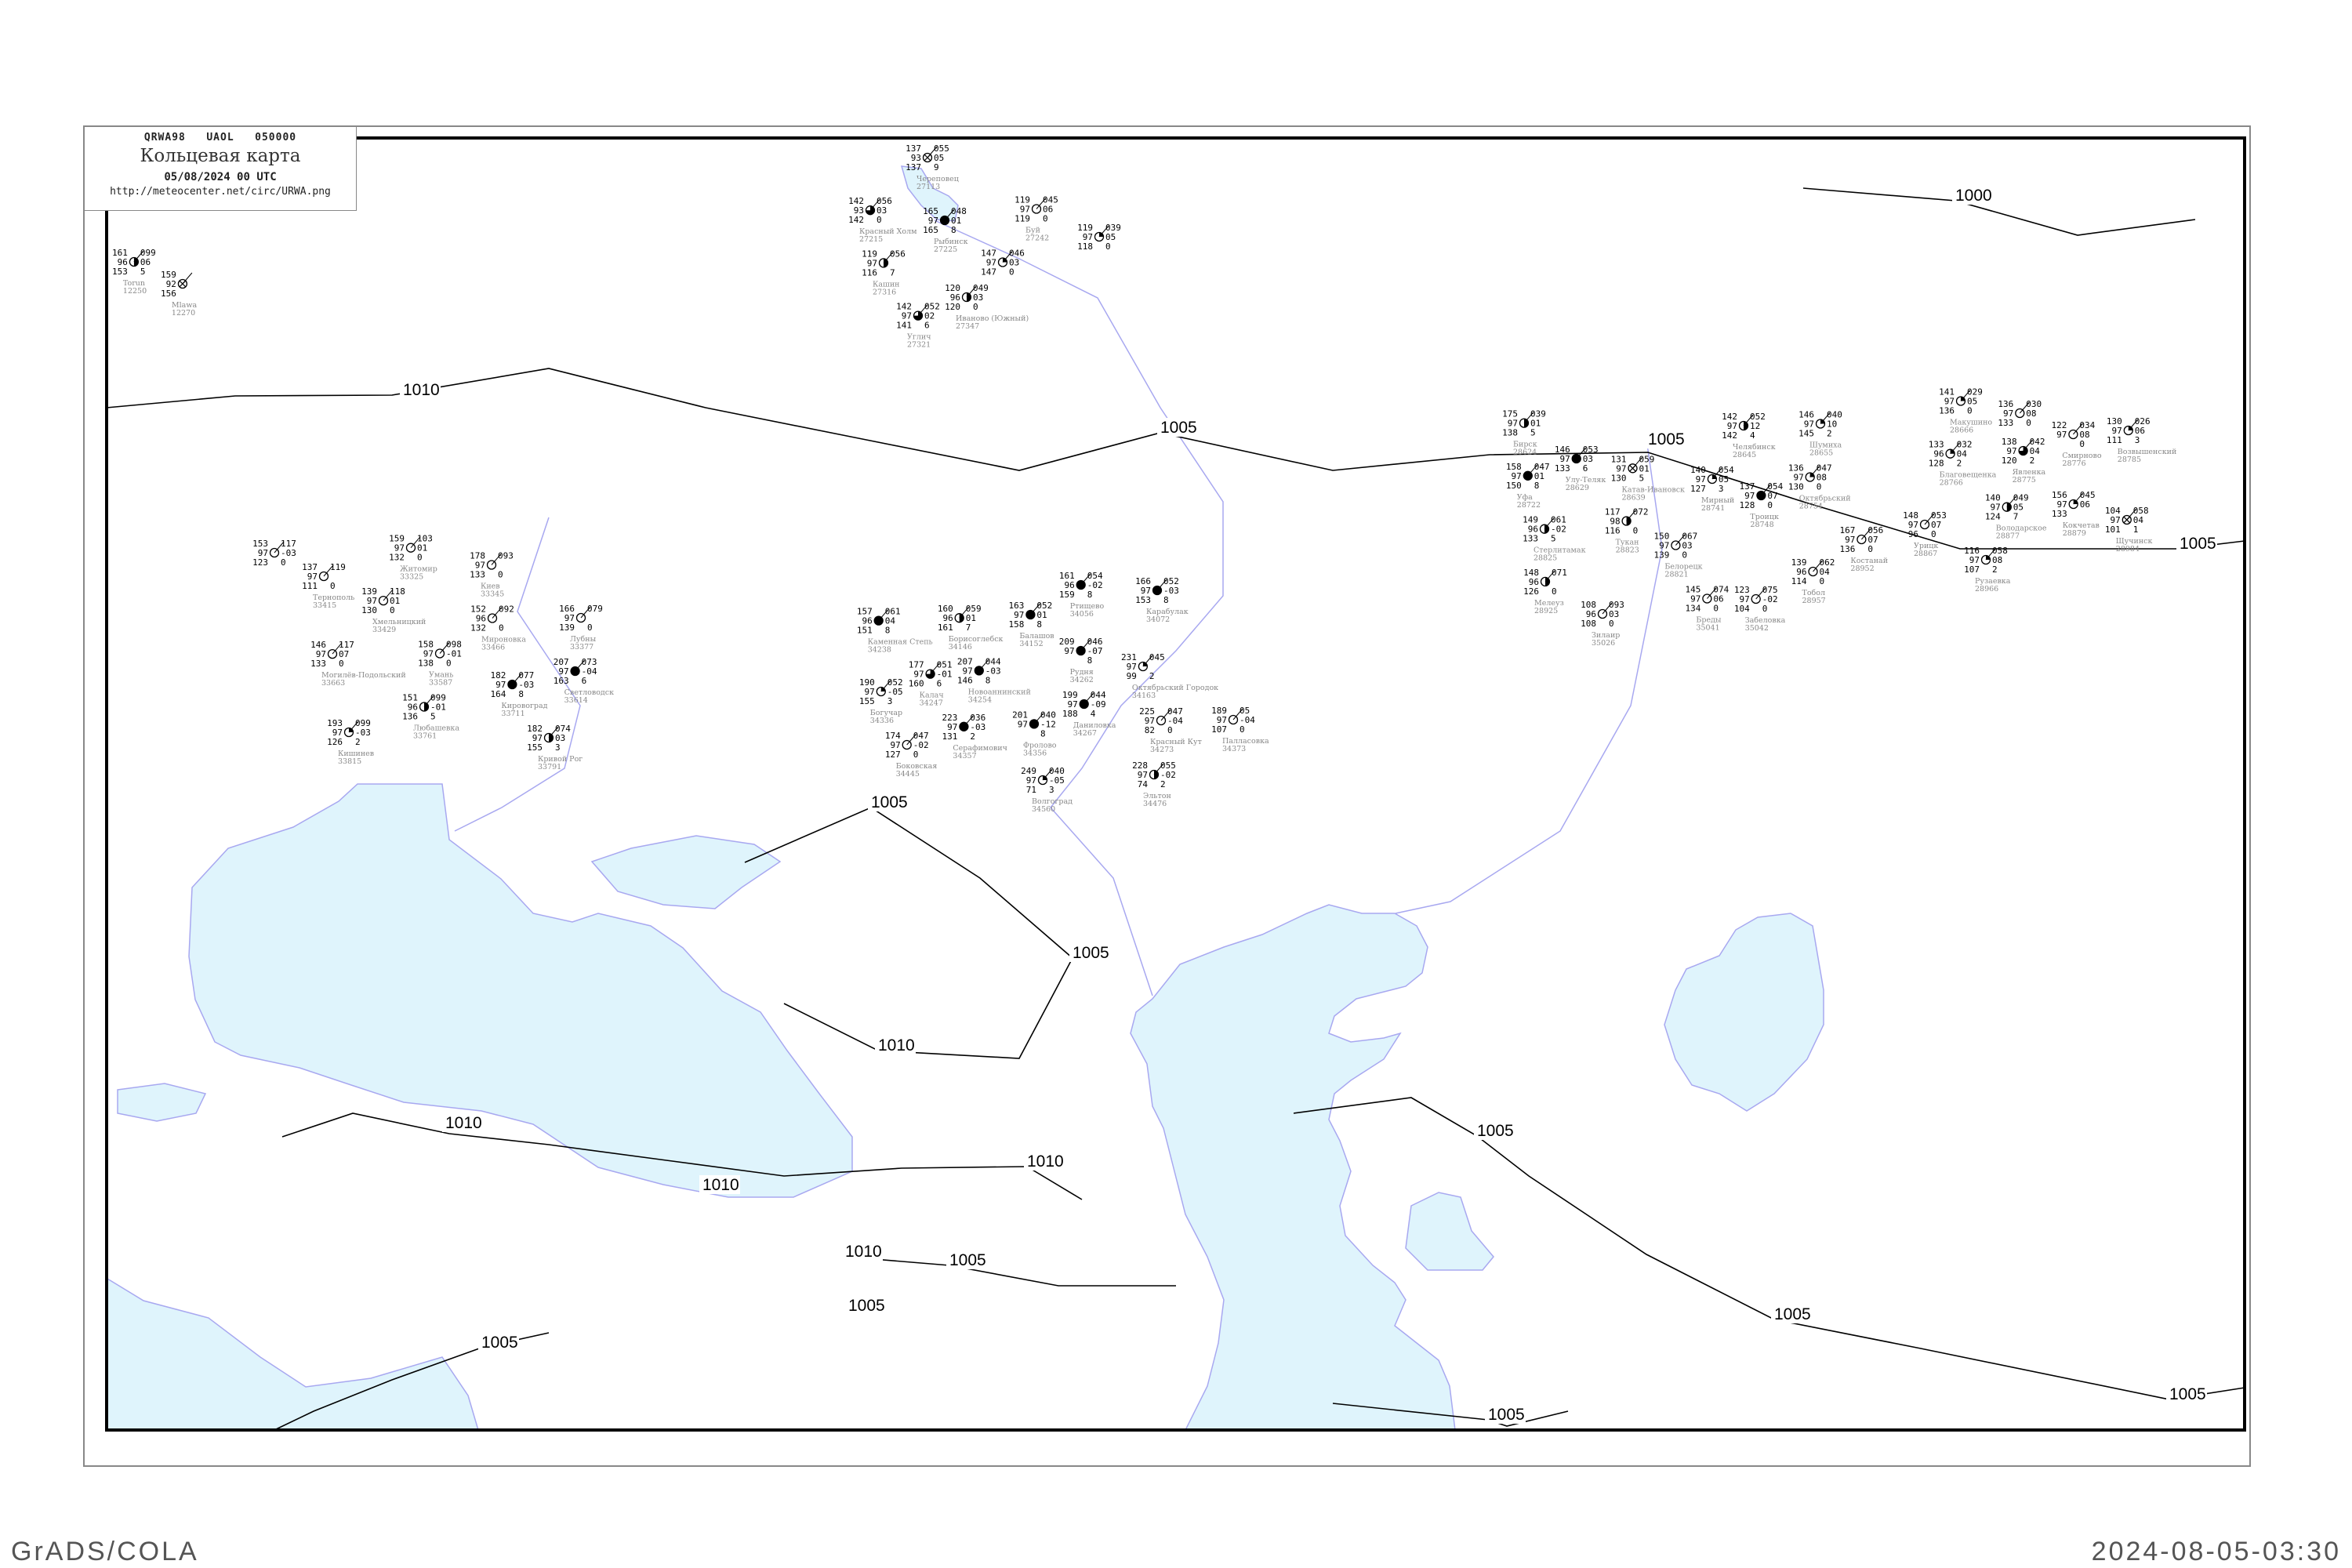 The image size is (2352, 1568). What do you see at coordinates (399, 622) in the screenshot?
I see `station-name: Хмельницкий` at bounding box center [399, 622].